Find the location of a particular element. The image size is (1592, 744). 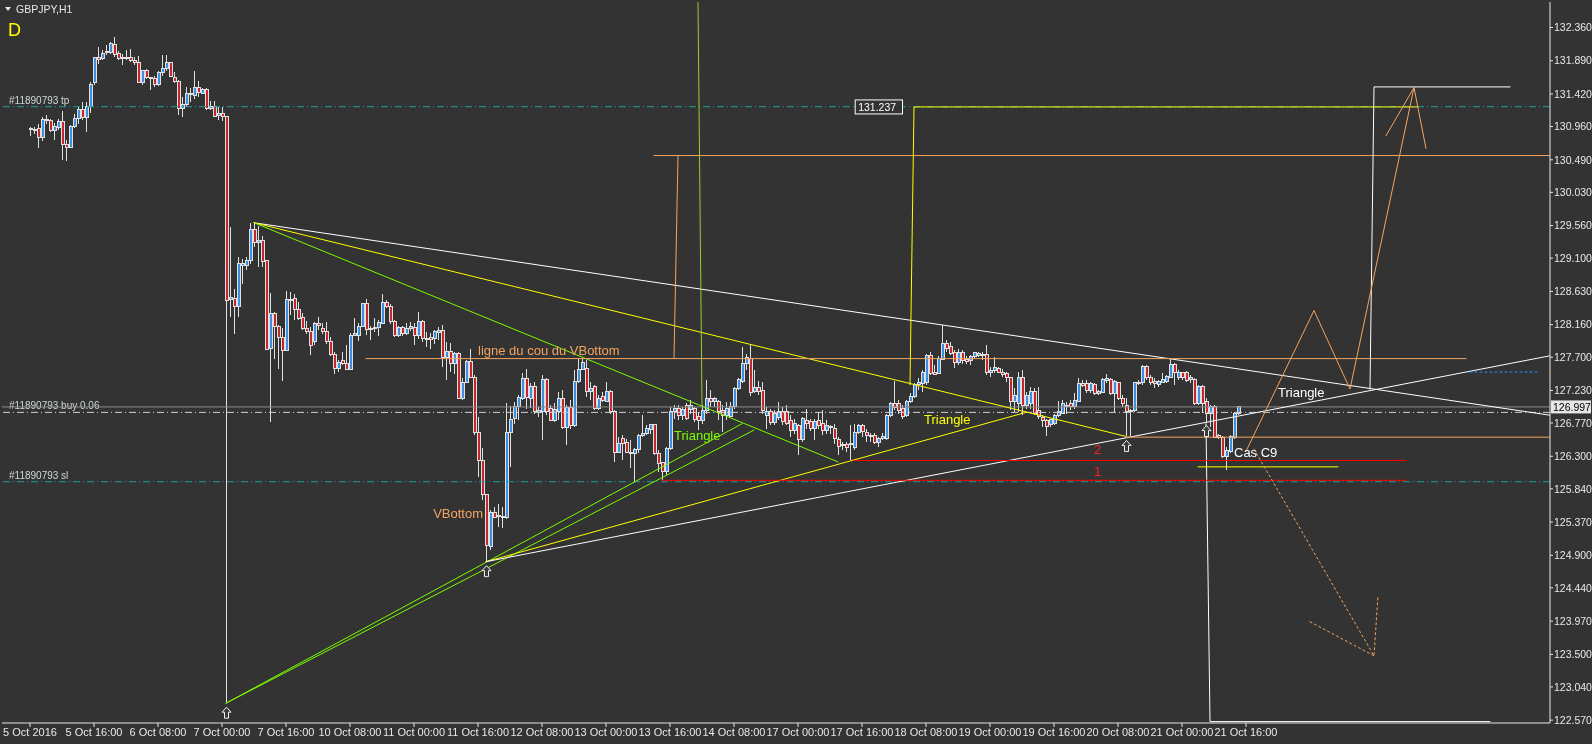

x-tick-label: 11 Oct 00:00 is located at coordinates (414, 731).